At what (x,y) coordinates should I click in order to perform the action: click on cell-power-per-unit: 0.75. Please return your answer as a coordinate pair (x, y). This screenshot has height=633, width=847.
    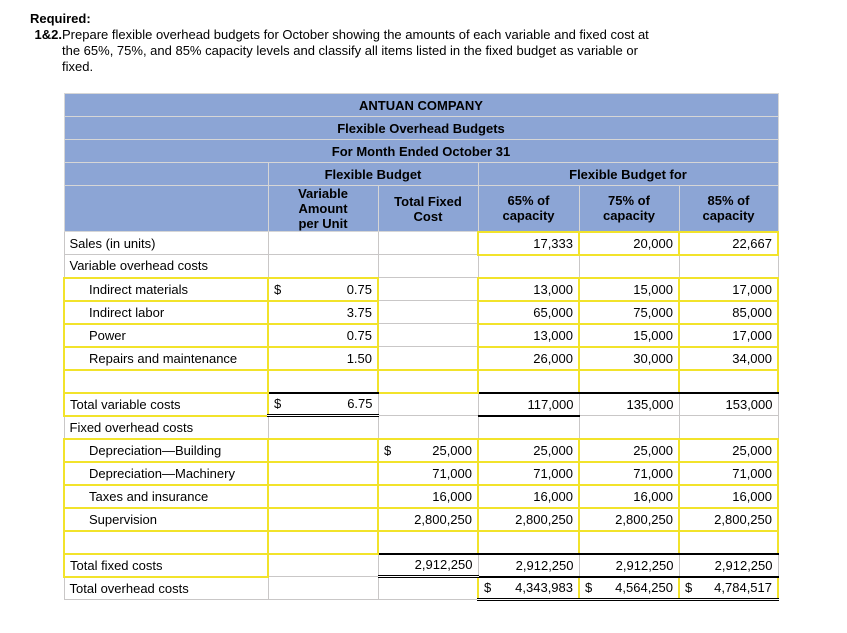
    Looking at the image, I should click on (323, 335).